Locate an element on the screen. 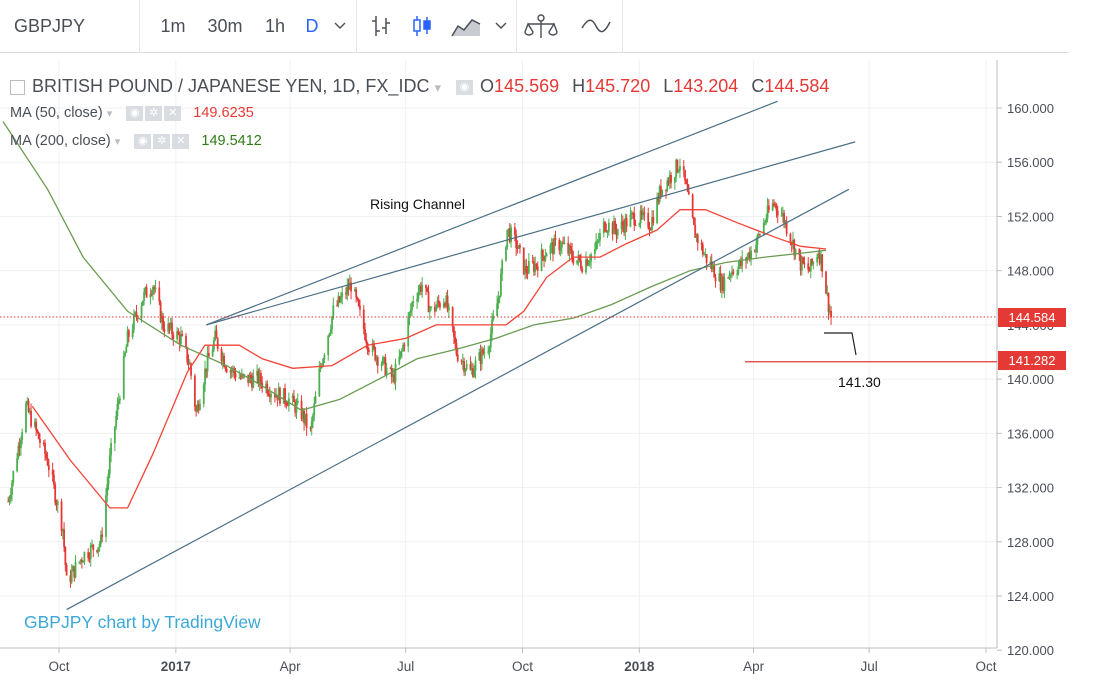 This screenshot has width=1109, height=684. ma50-label: MA (50, close) is located at coordinates (56, 113).